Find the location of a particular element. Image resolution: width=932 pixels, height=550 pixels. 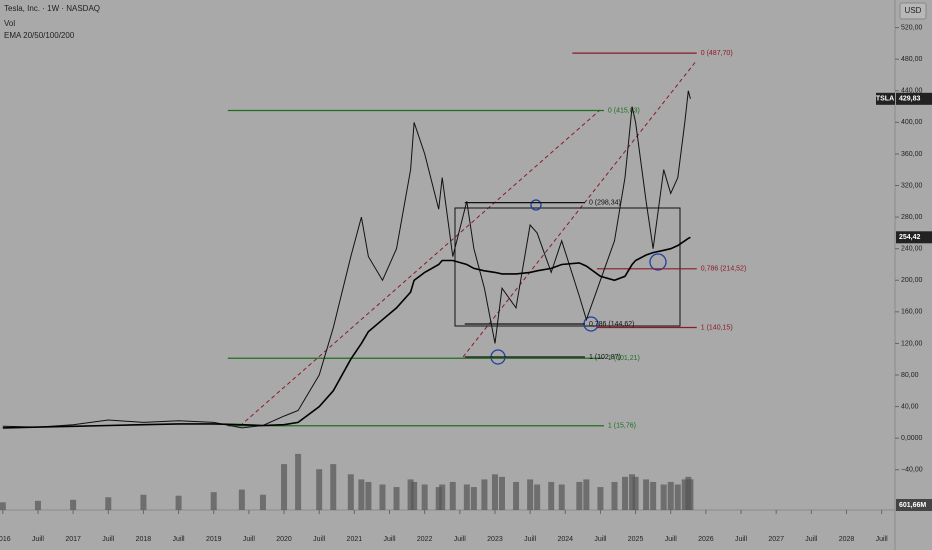

range-box is located at coordinates (567, 267).